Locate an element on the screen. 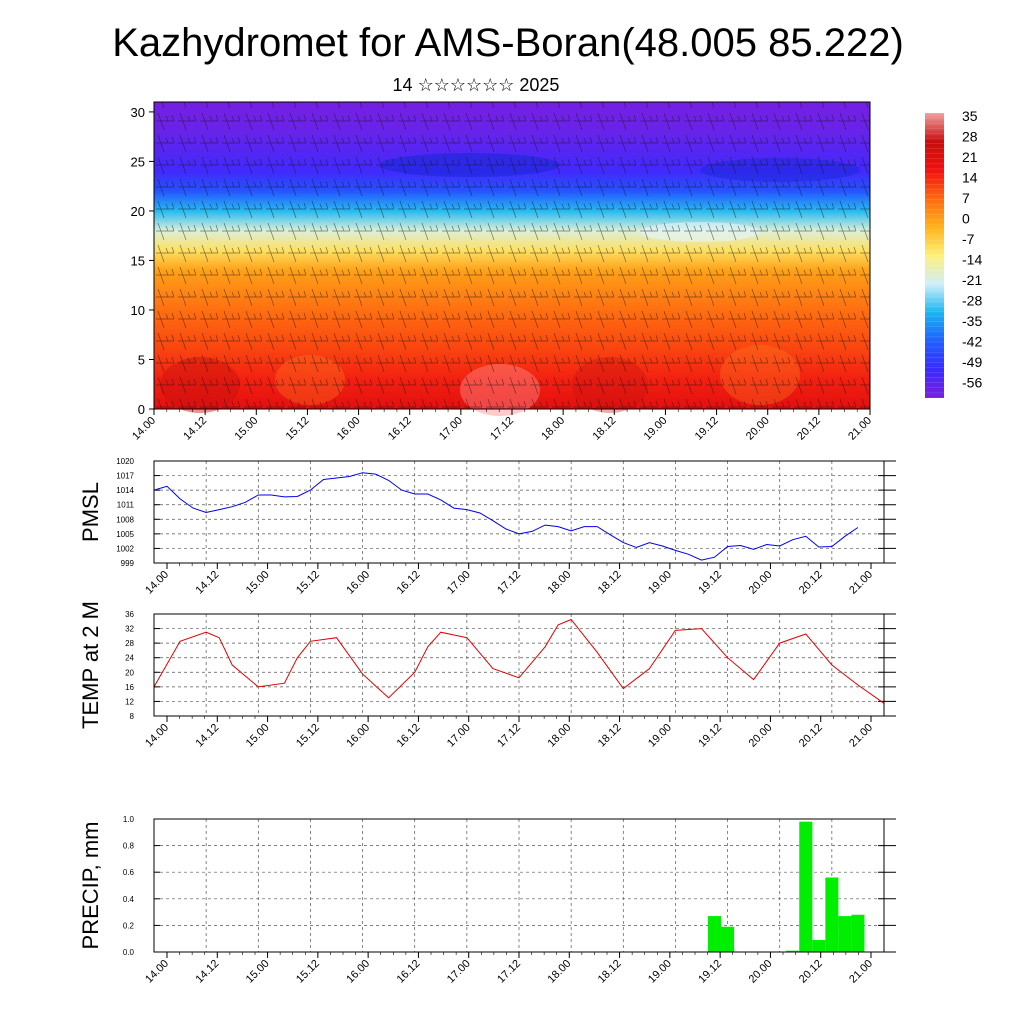 This screenshot has height=1024, width=1024. temp-x-tick-label: 18.12 is located at coordinates (610, 736).